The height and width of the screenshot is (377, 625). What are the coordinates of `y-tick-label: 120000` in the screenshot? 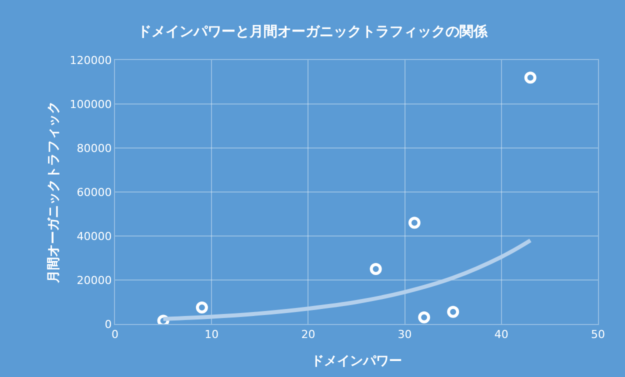 It's located at (91, 60).